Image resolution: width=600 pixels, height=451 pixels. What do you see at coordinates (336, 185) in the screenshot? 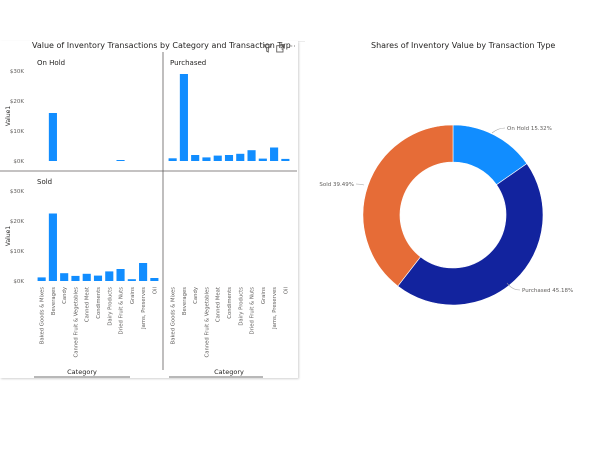
I see `data-label: Sold 39.49%` at bounding box center [336, 185].